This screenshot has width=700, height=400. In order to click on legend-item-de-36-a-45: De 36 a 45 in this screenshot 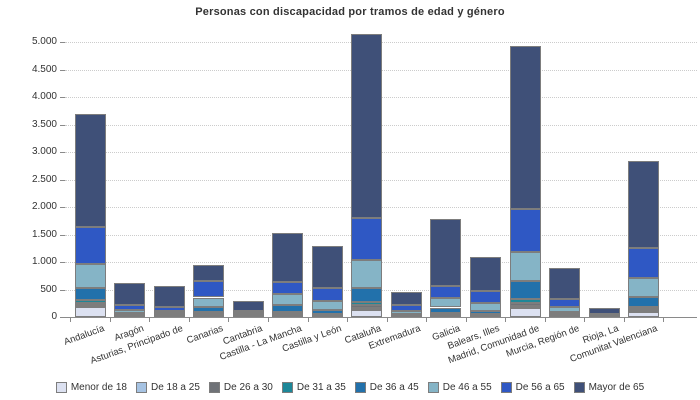, I will do `click(386, 387)`.